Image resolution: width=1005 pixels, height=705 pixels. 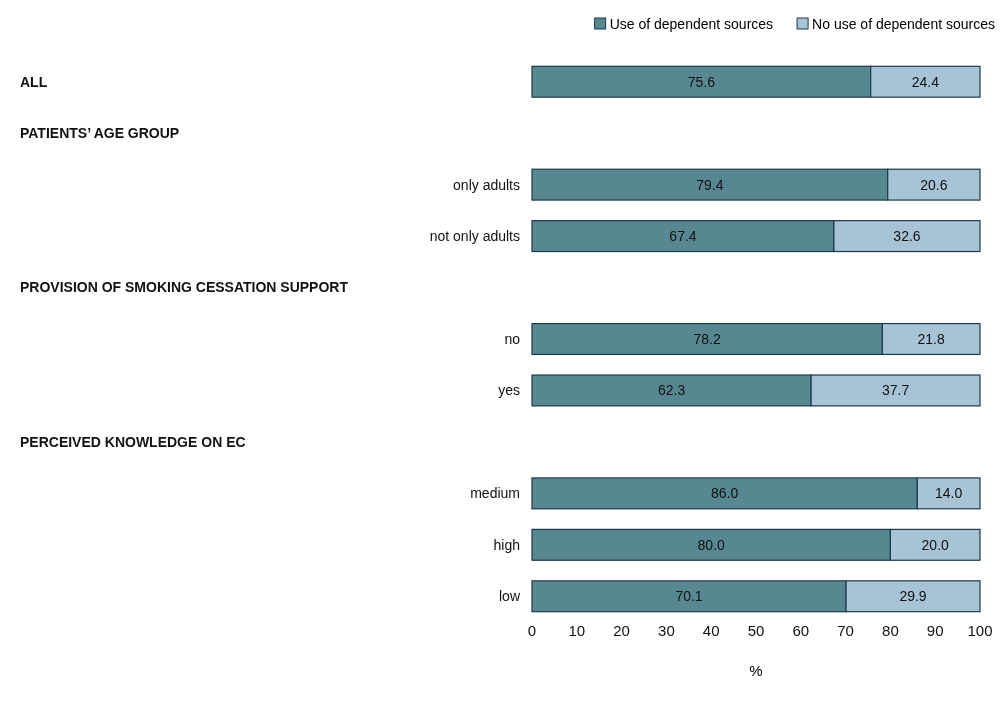 I want to click on data-label: 32.6, so click(x=907, y=235).